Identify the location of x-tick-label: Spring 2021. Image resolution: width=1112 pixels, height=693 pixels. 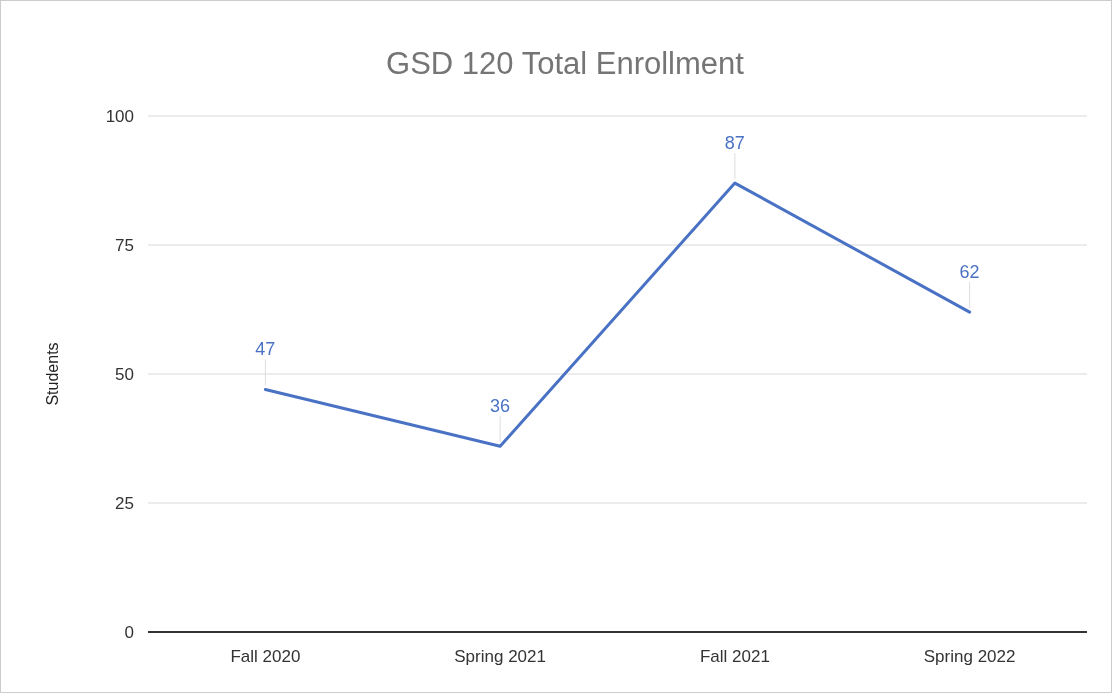
(500, 656).